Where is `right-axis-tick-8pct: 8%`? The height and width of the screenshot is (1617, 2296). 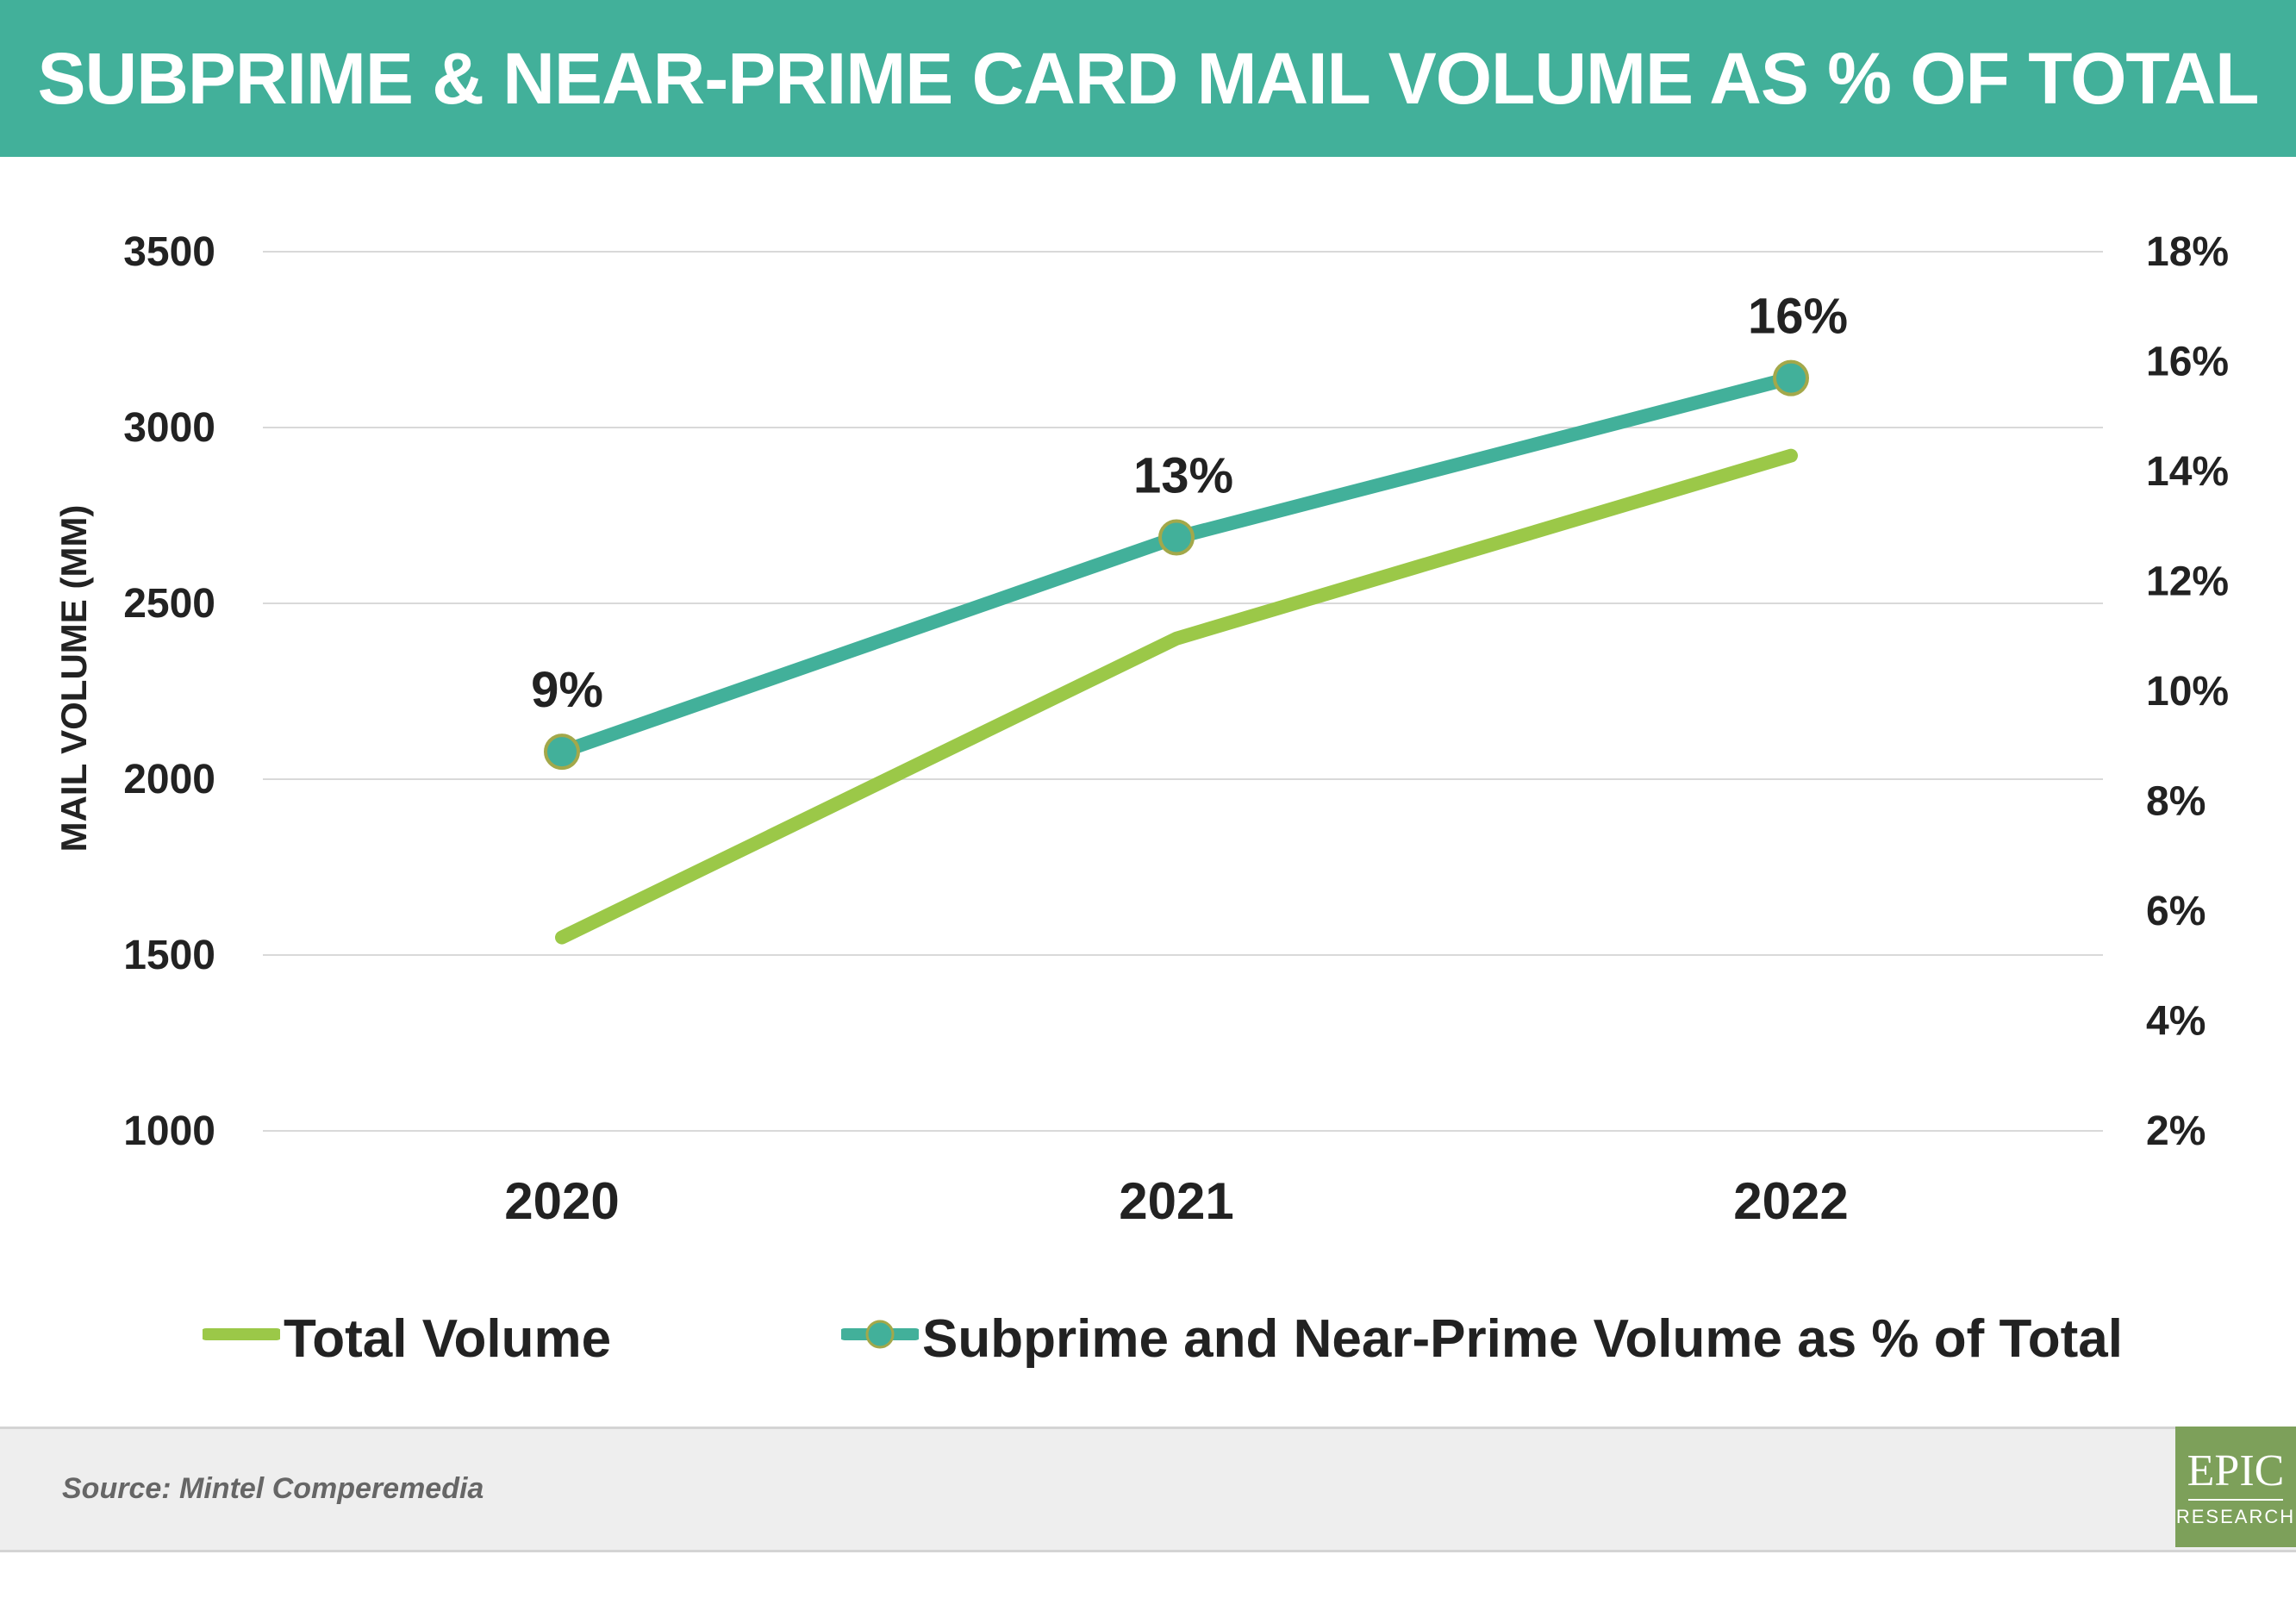
right-axis-tick-8pct: 8% is located at coordinates (2176, 802).